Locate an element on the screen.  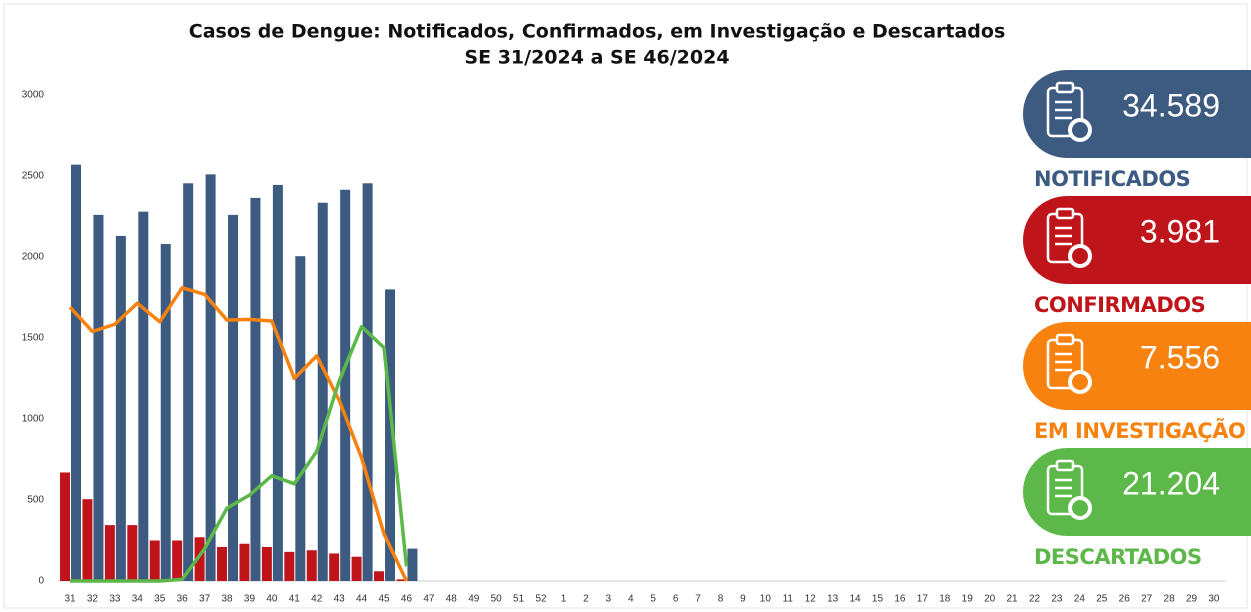
x-tick-label: 26 is located at coordinates (1125, 599).